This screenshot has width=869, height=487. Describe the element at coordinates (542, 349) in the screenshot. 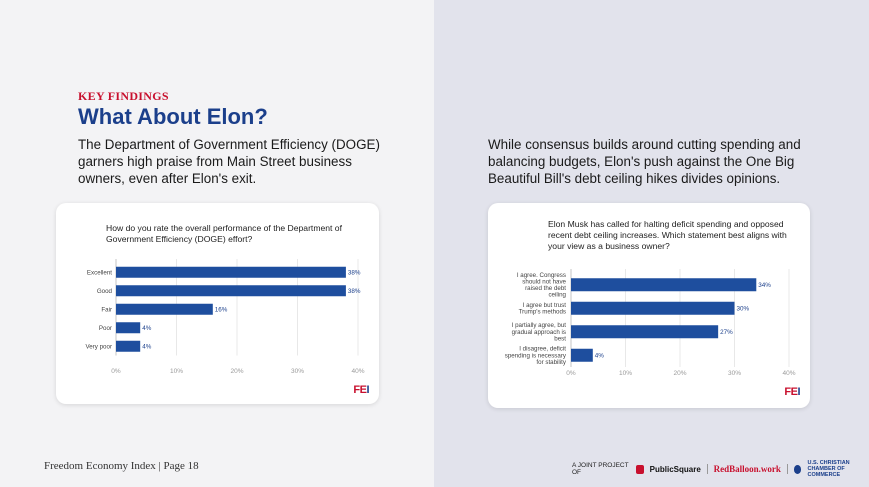

I see `category-label: I disagree, deficit` at that location.